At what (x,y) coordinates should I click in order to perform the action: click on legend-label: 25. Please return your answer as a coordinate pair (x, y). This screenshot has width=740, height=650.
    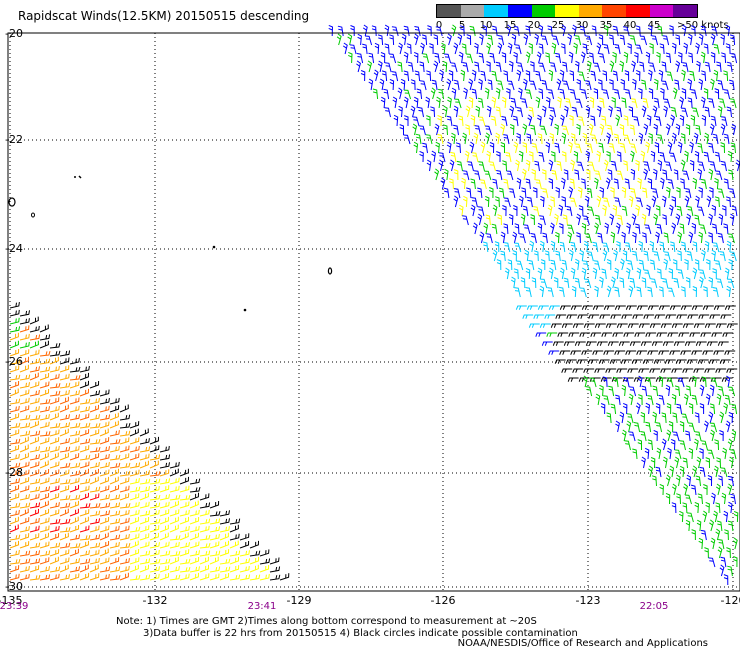
    Looking at the image, I should click on (558, 25).